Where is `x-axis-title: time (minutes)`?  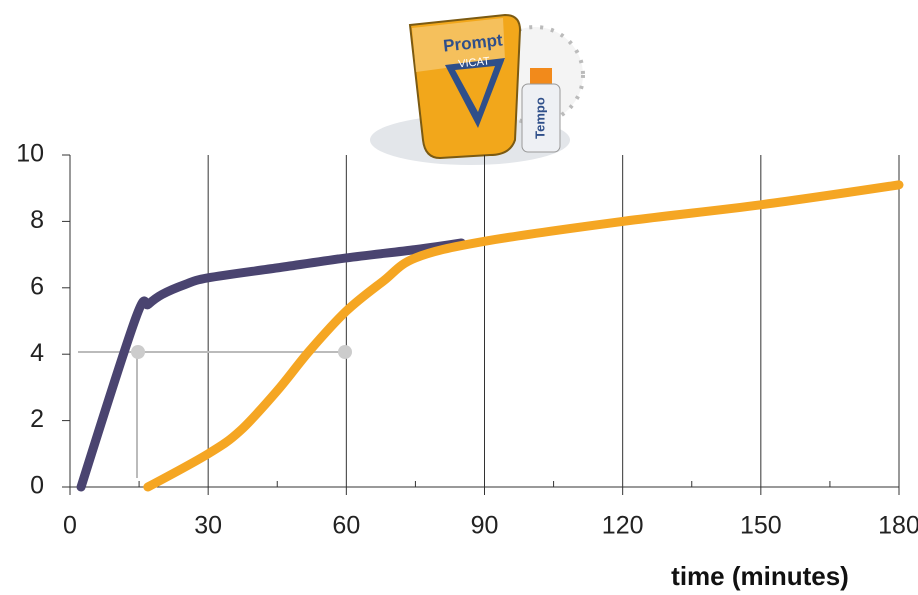 x-axis-title: time (minutes) is located at coordinates (760, 576).